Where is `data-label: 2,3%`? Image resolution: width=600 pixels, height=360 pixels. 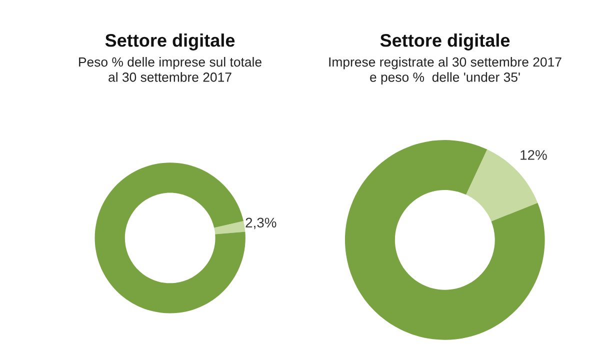 data-label: 2,3% is located at coordinates (261, 224).